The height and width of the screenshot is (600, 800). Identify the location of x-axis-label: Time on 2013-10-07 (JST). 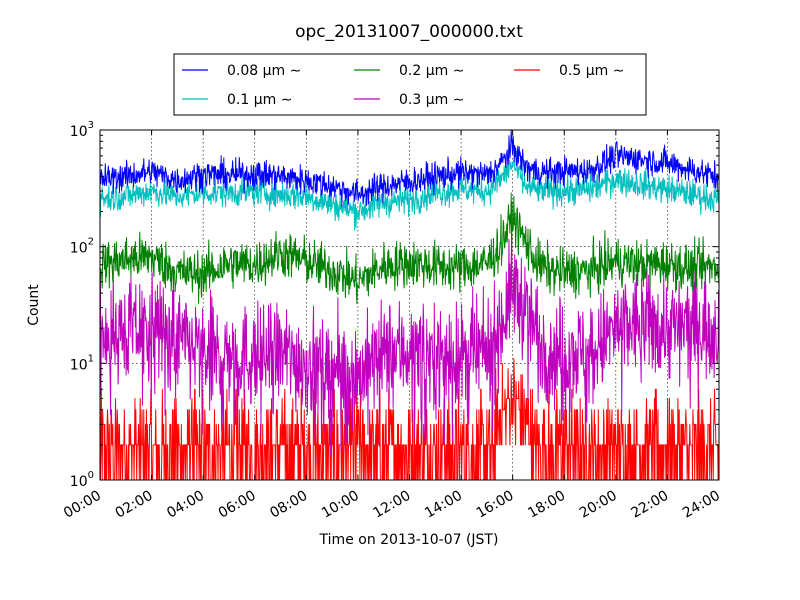
(409, 540).